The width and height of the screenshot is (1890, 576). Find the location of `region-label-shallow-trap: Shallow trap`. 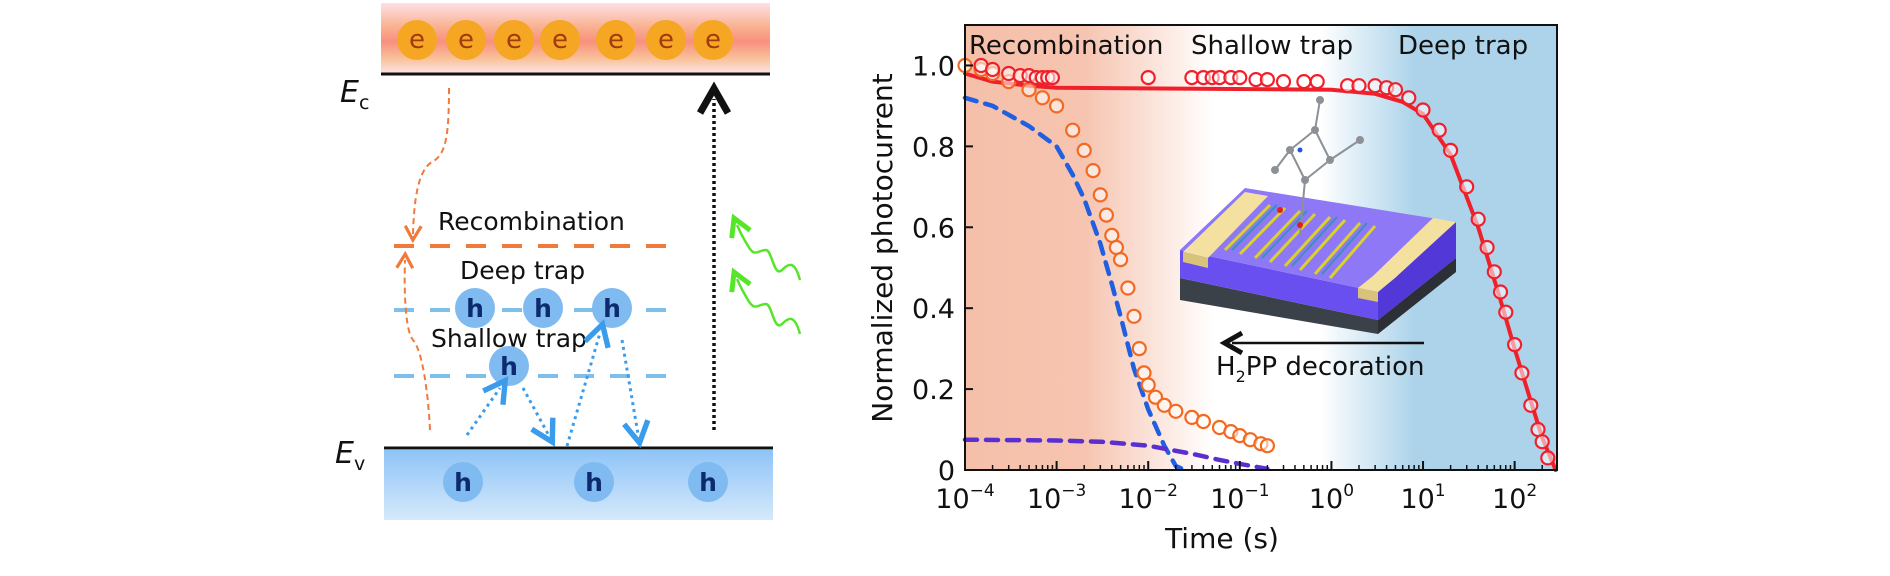

region-label-shallow-trap: Shallow trap is located at coordinates (1272, 46).